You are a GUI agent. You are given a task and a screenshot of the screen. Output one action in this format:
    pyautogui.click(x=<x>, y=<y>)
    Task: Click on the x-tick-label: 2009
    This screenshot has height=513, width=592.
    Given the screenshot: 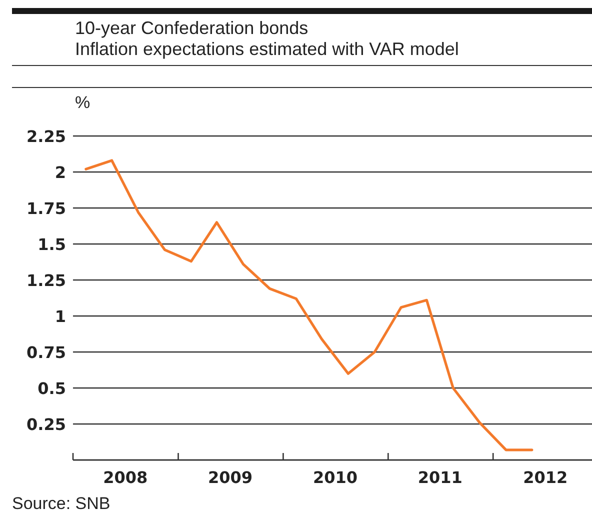 What is the action you would take?
    pyautogui.click(x=230, y=477)
    